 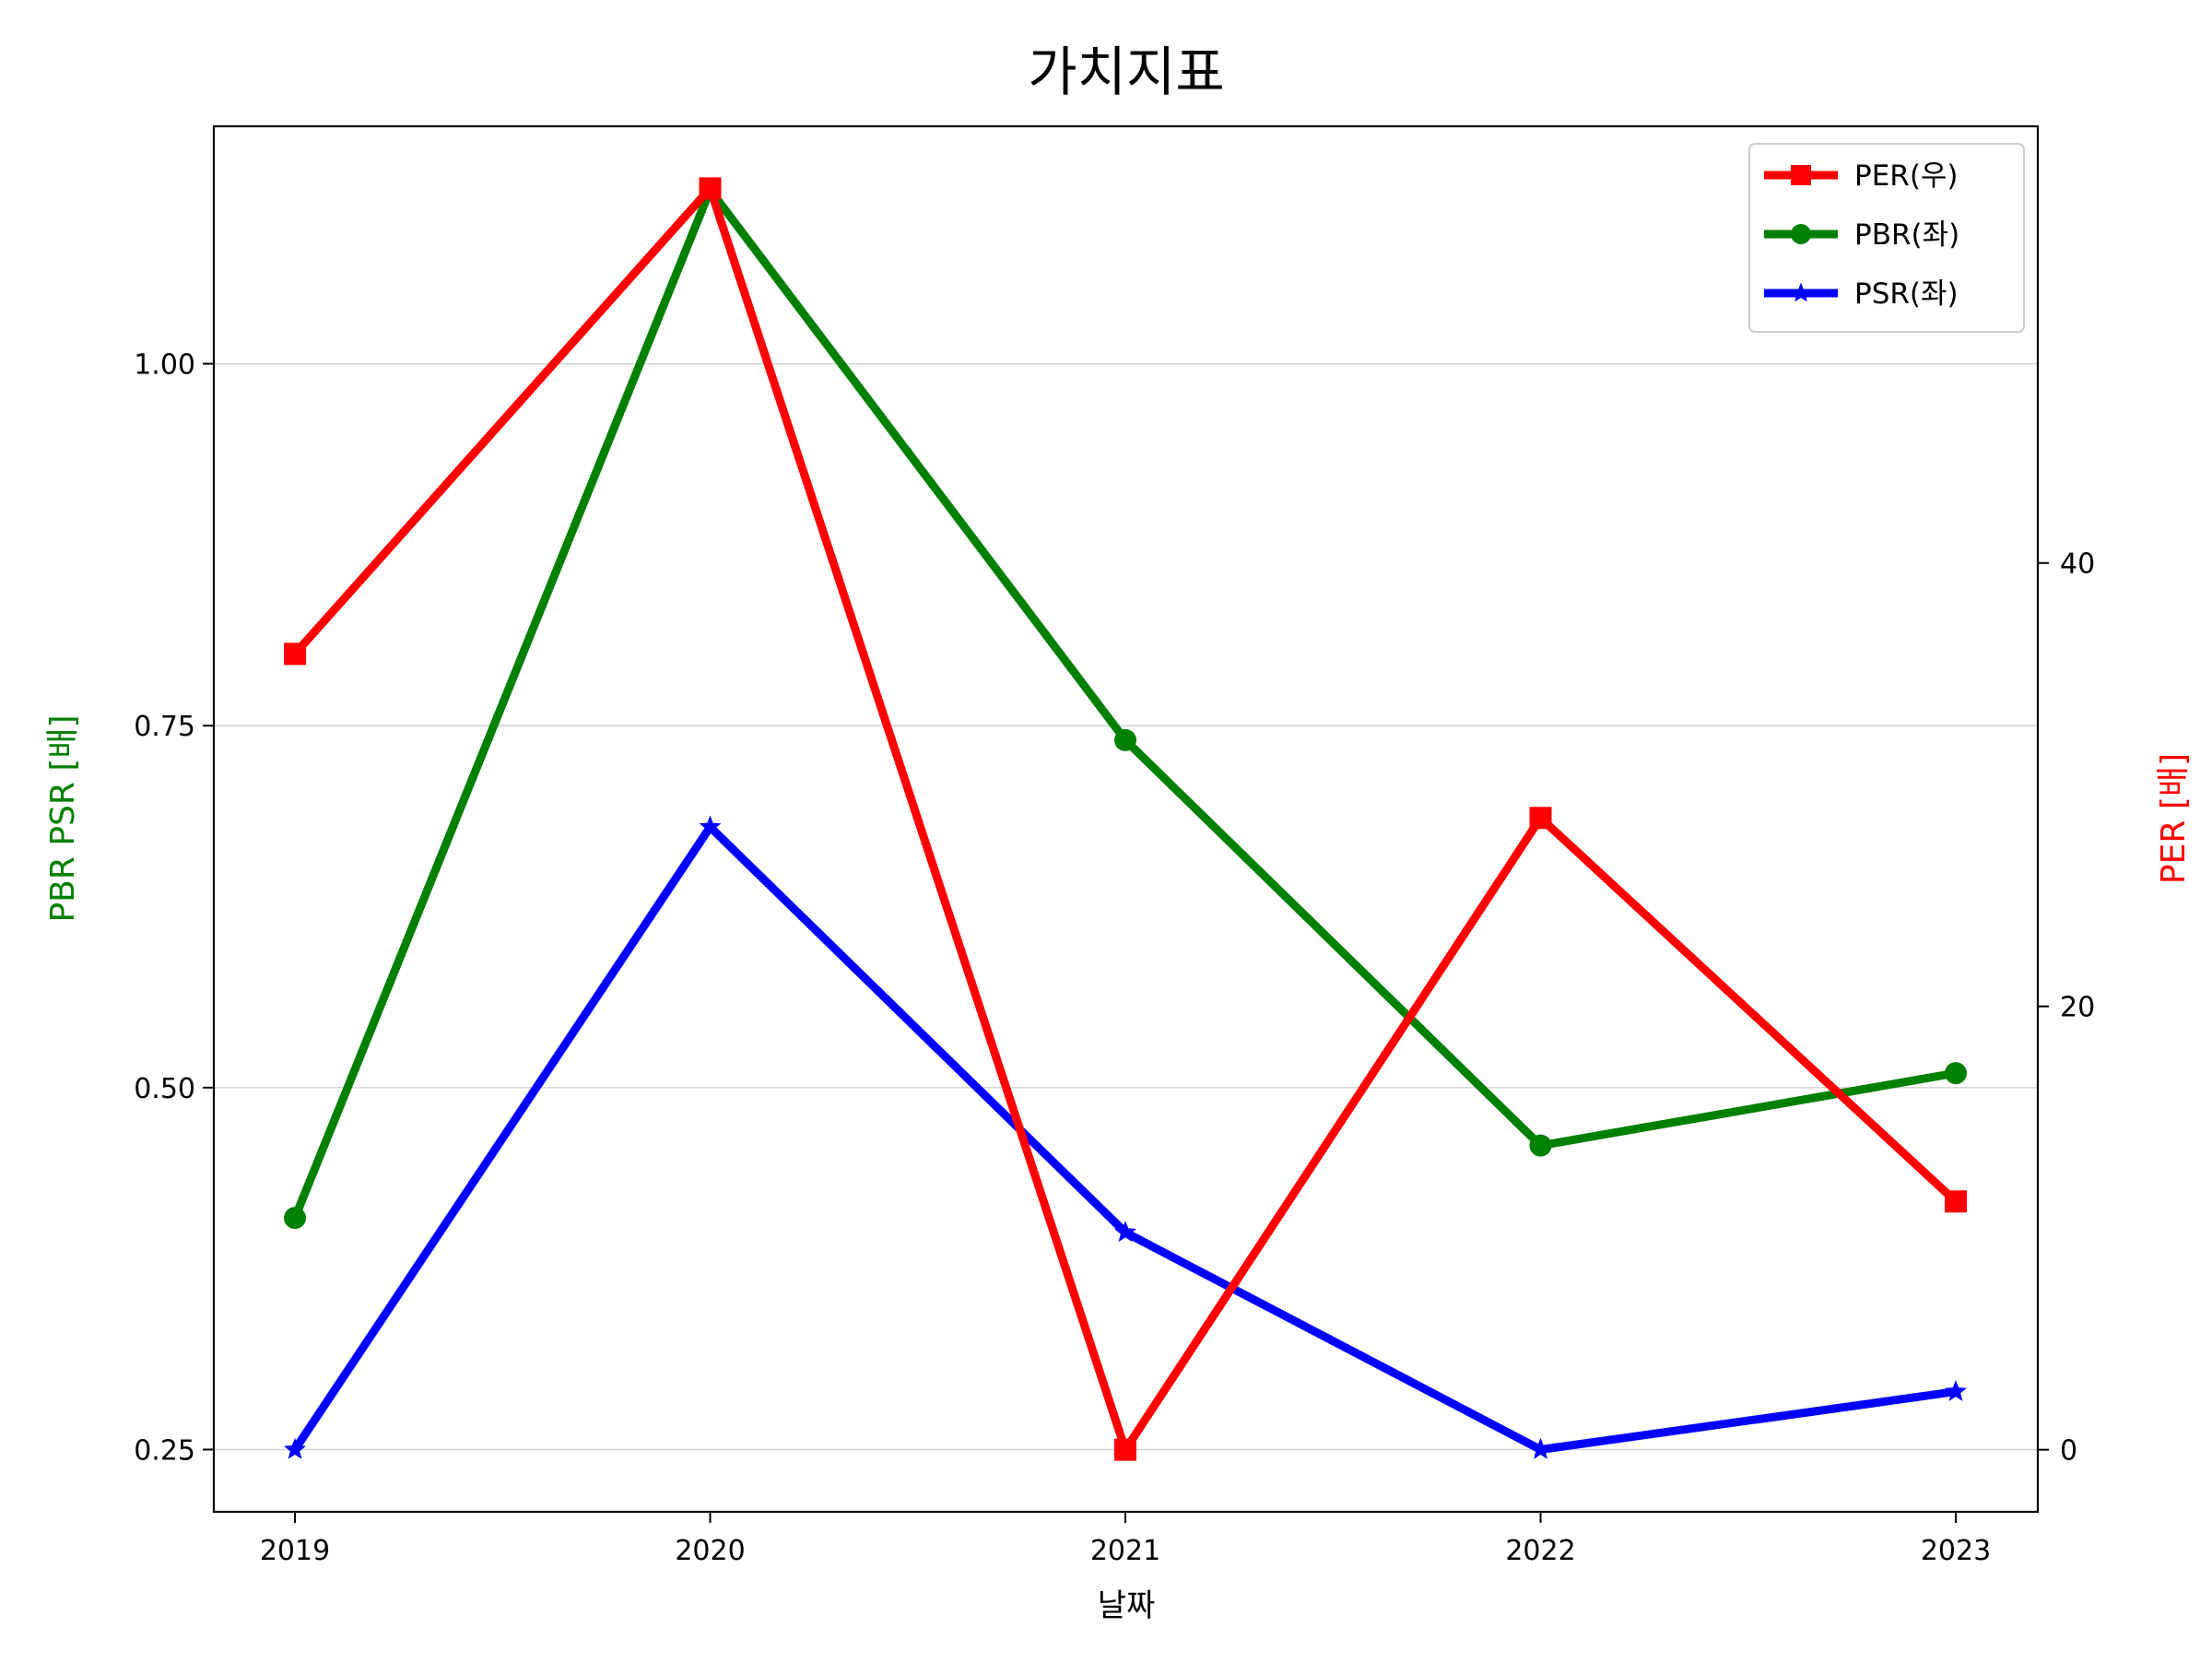 What do you see at coordinates (2174, 818) in the screenshot?
I see `y-right-axis-title: PER [배]` at bounding box center [2174, 818].